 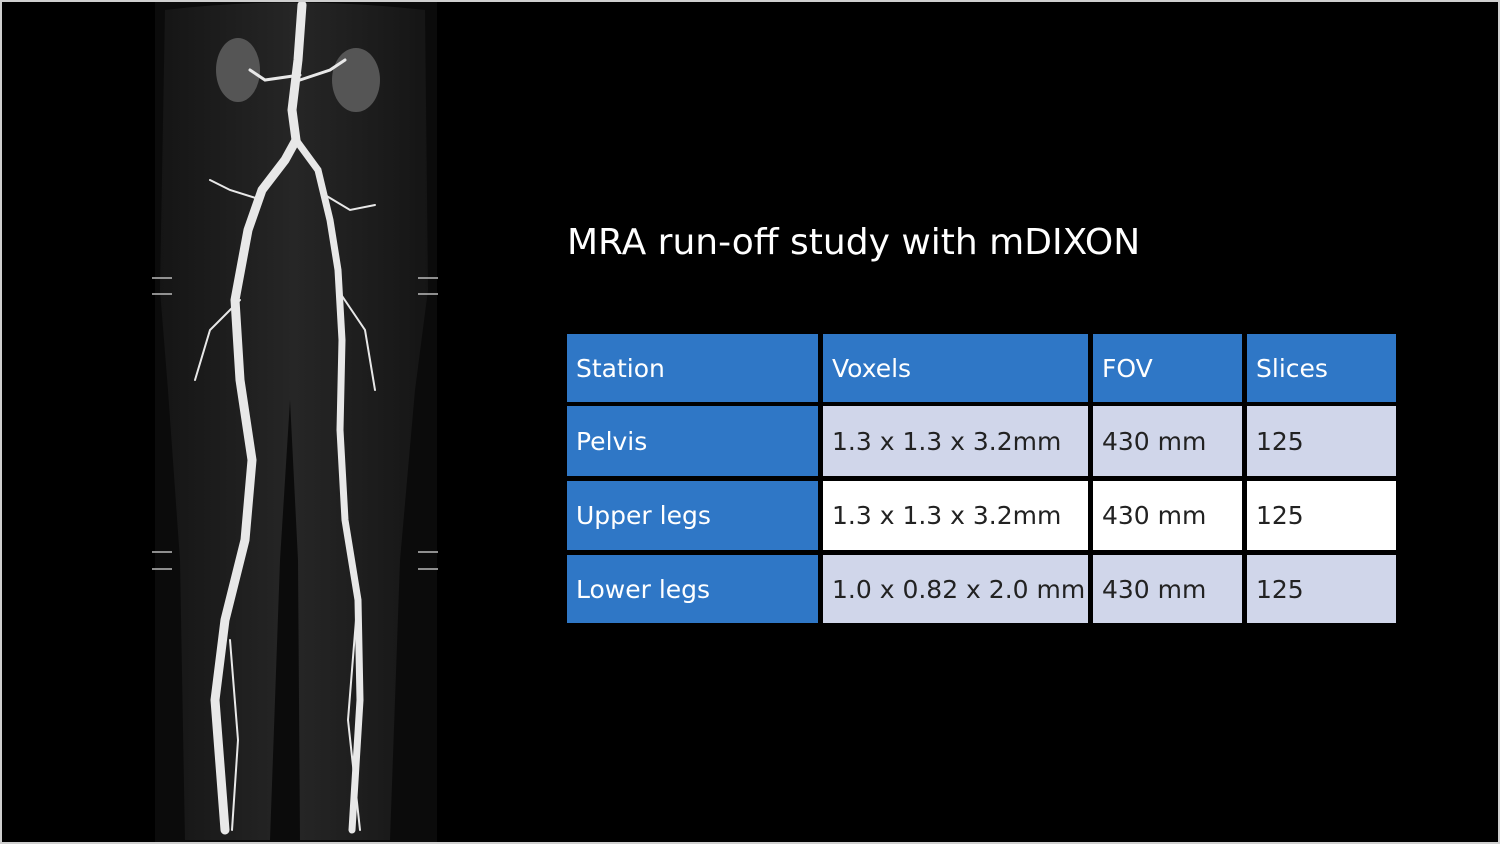 What do you see at coordinates (955, 589) in the screenshot?
I see `table-cell: 1.0 x 0.82 x 2.0 mm` at bounding box center [955, 589].